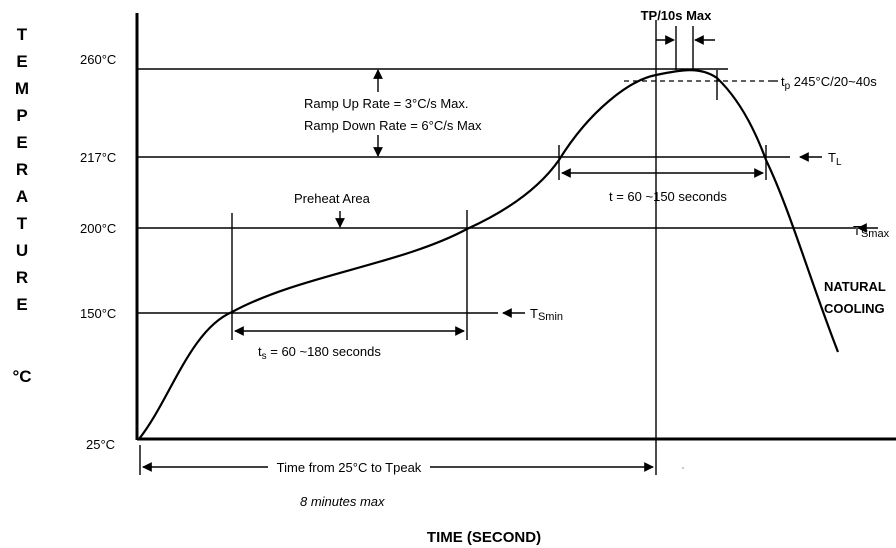 Image resolution: width=896 pixels, height=548 pixels. Describe the element at coordinates (855, 286) in the screenshot. I see `natural-cooling-label-1: NATURAL` at that location.